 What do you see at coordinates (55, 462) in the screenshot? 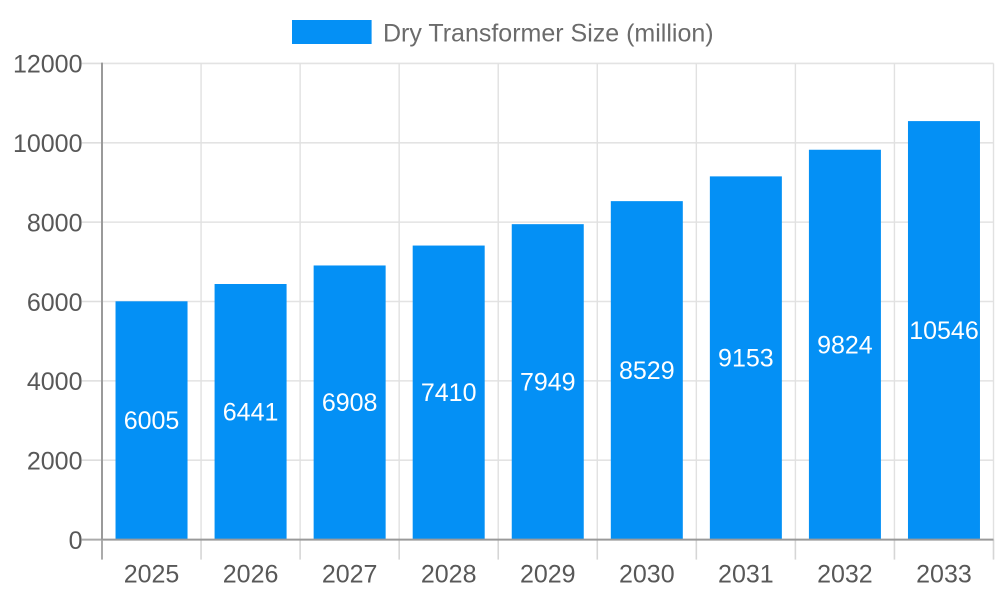
I see `svg-text: 2000` at bounding box center [55, 462].